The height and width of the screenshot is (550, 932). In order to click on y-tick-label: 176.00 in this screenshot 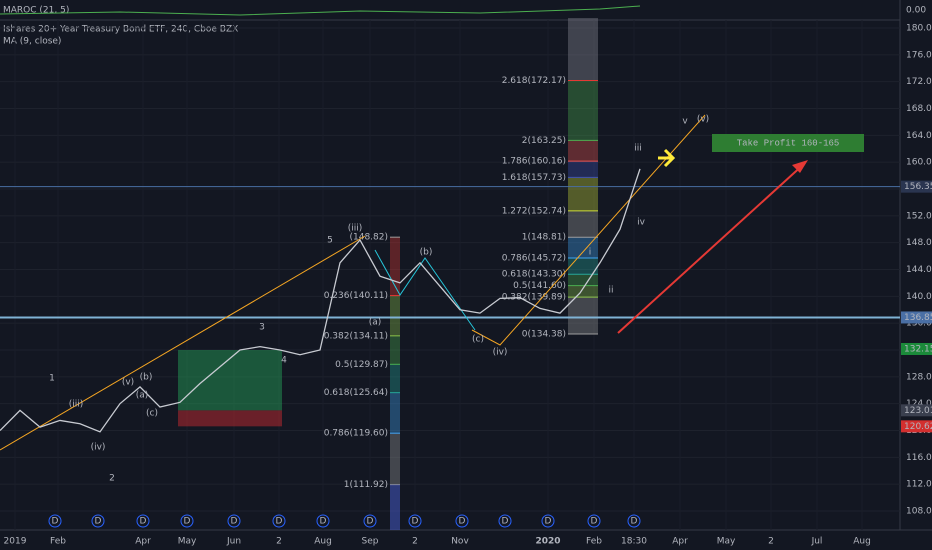, I will do `click(919, 55)`.